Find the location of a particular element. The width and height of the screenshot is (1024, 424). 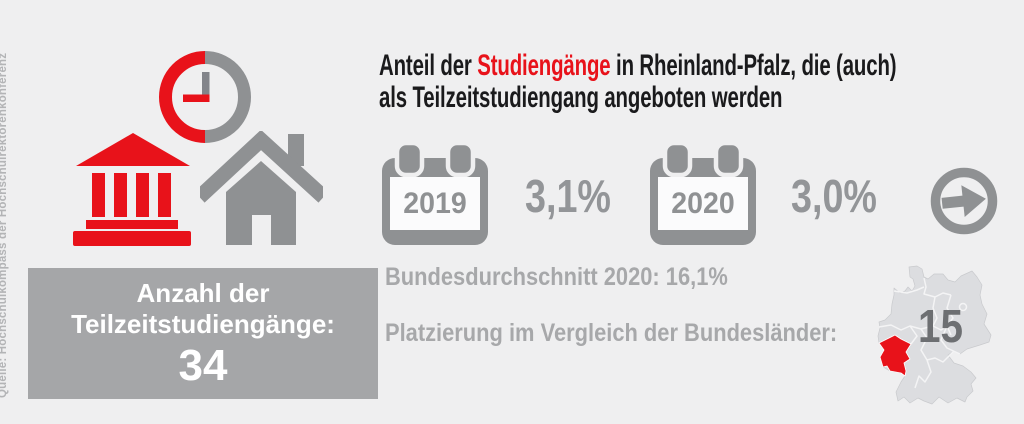

state-borders is located at coordinates (923, 333).